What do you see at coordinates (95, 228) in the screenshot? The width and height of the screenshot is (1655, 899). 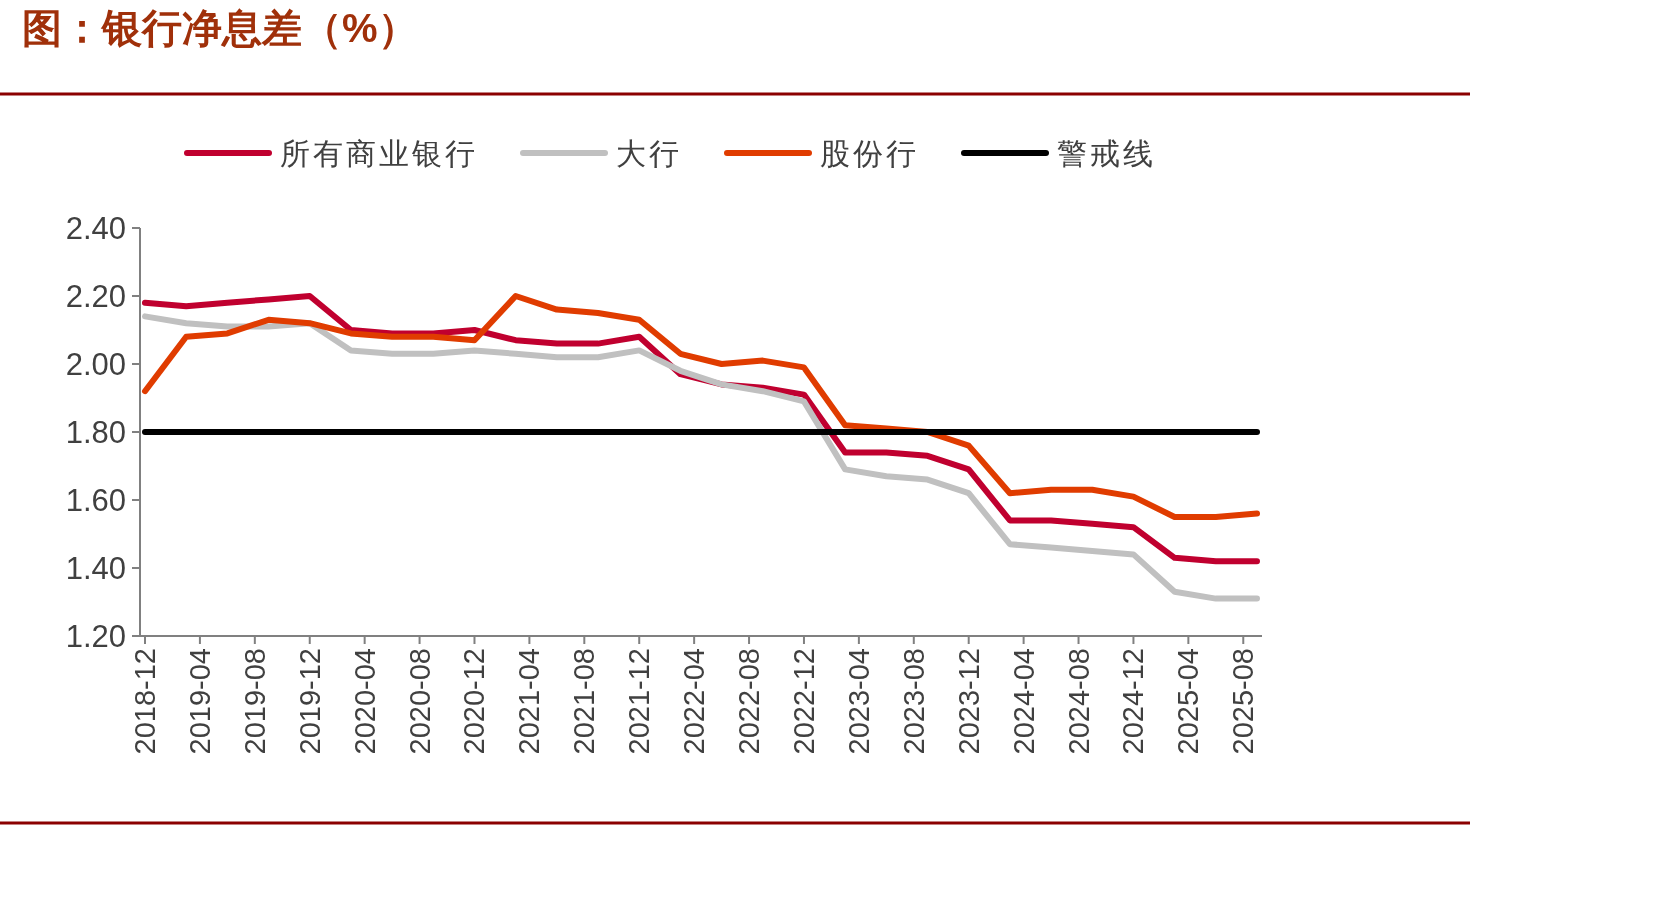 I see `y-tick-label: 2.40` at bounding box center [95, 228].